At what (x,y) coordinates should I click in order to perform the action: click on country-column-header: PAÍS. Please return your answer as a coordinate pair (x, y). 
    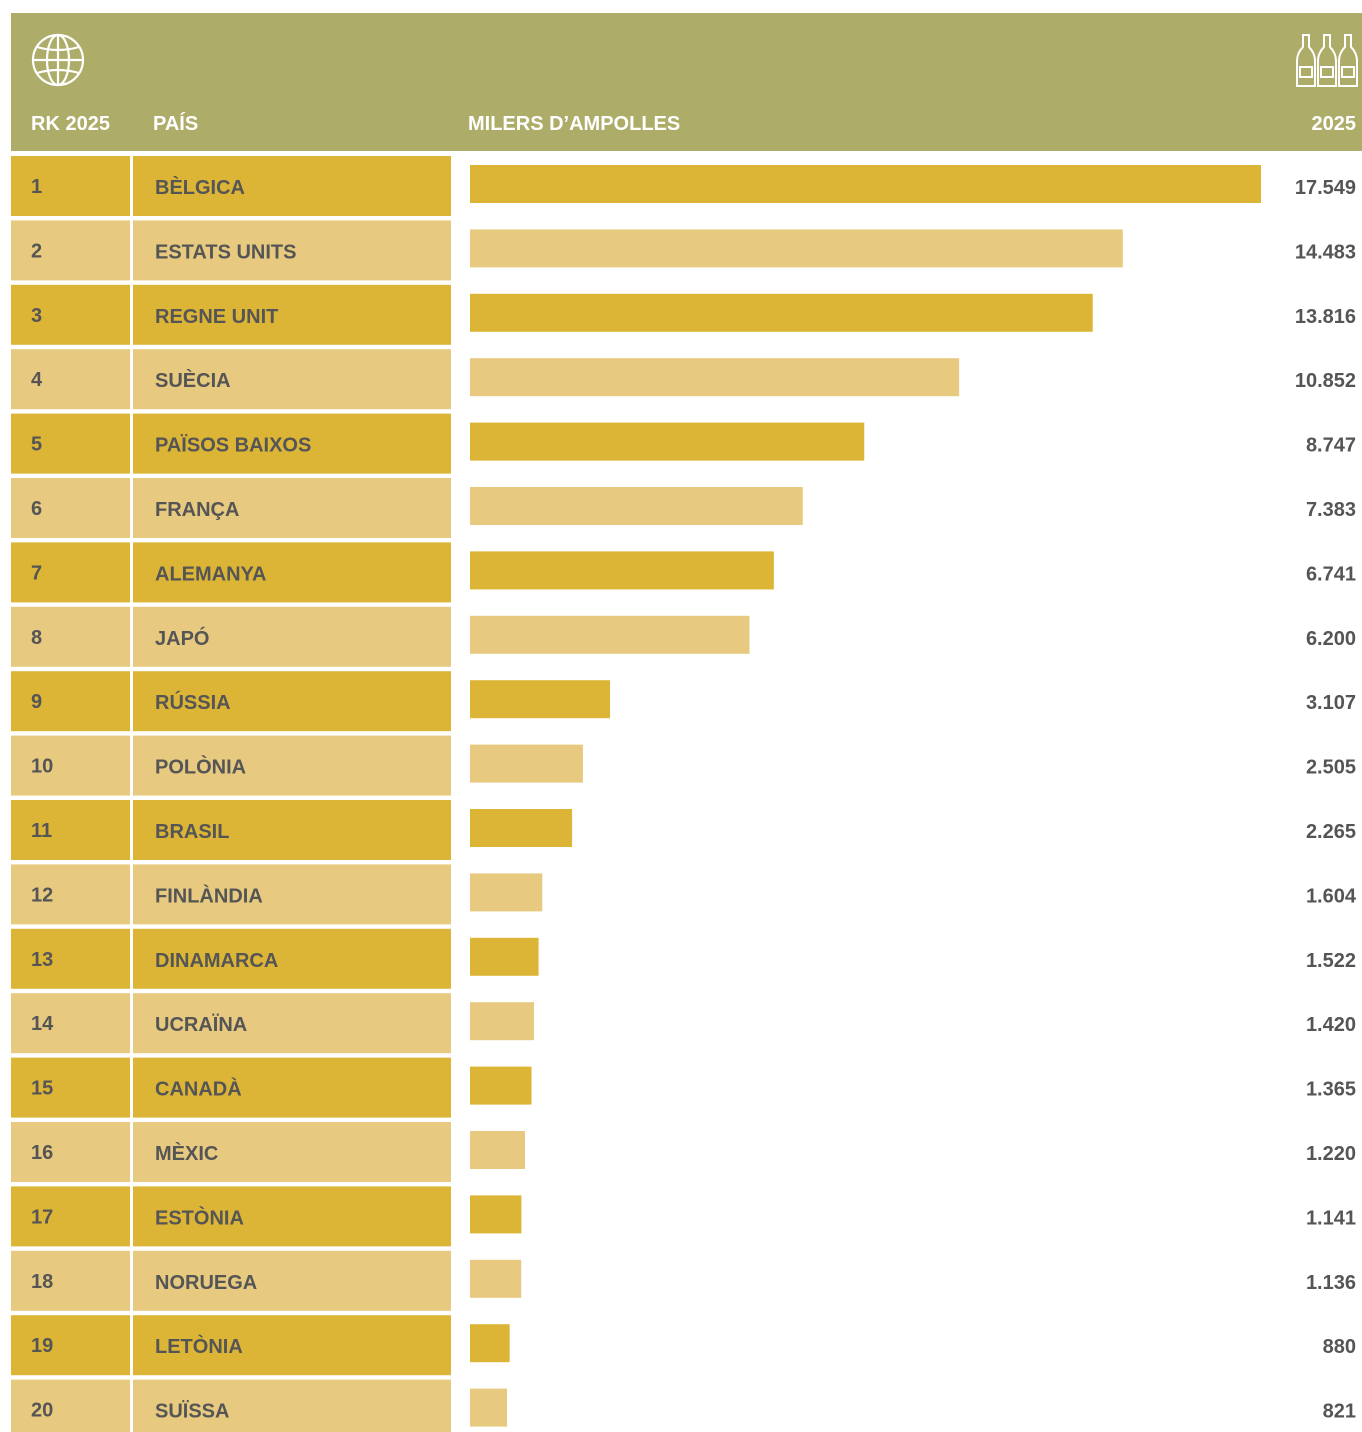
    Looking at the image, I should click on (176, 124).